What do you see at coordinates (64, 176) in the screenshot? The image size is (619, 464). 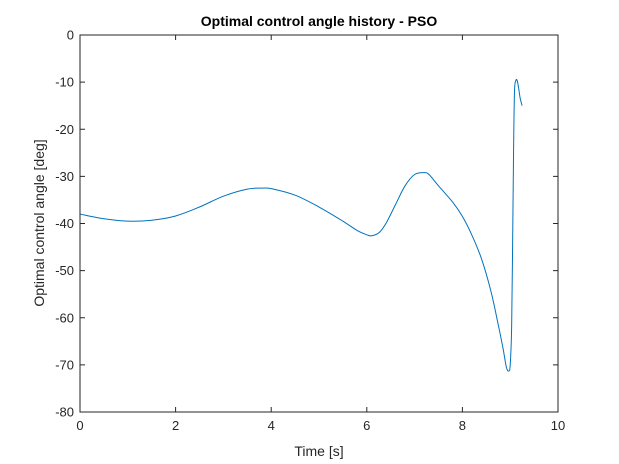 I see `y-tick-label-3: -30` at bounding box center [64, 176].